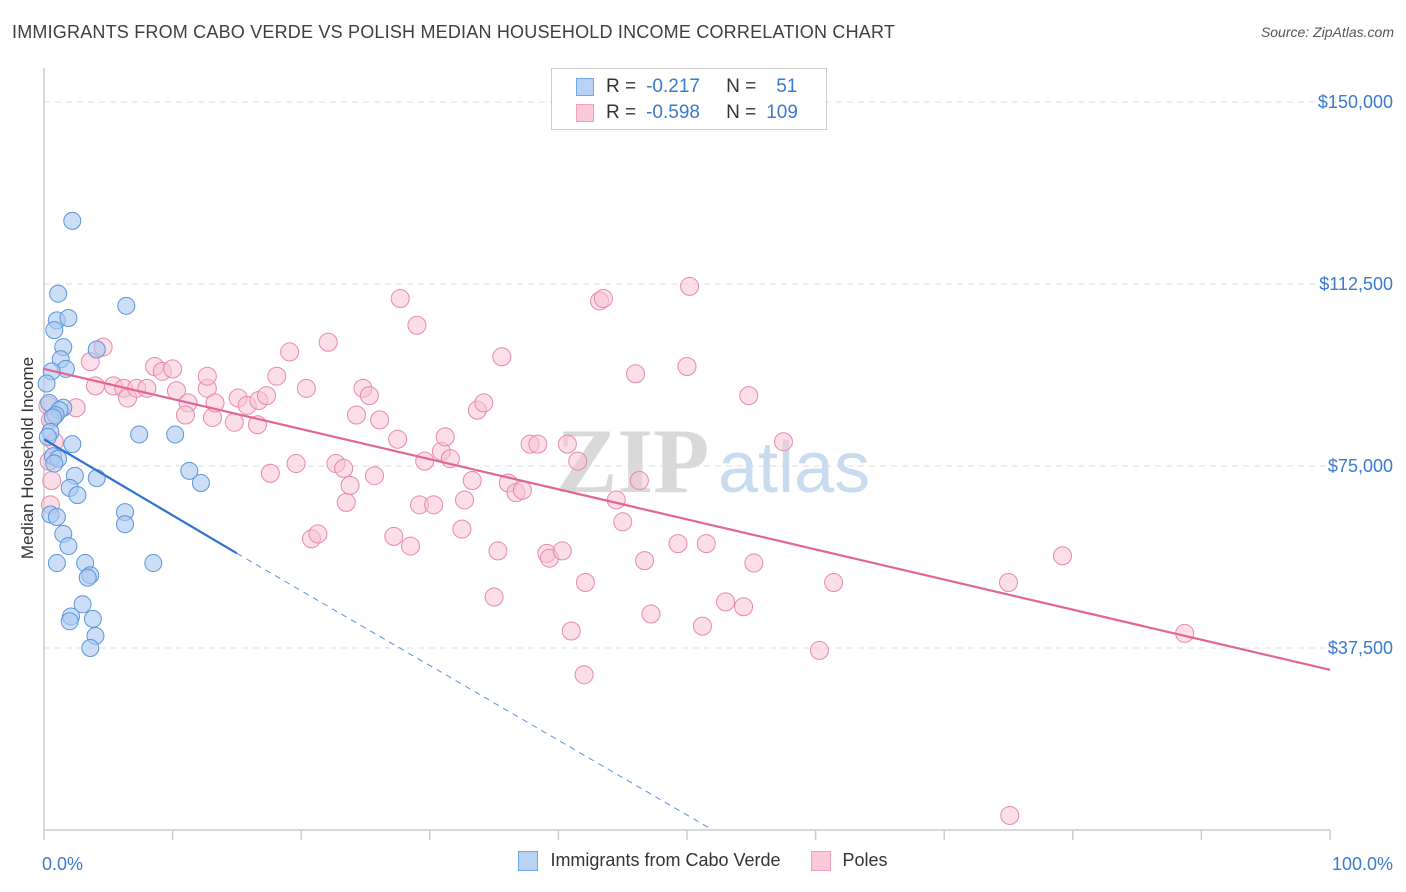 Image resolution: width=1406 pixels, height=892 pixels. I want to click on series-legend: Immigrants from Cabo Verde Poles, so click(703, 860).